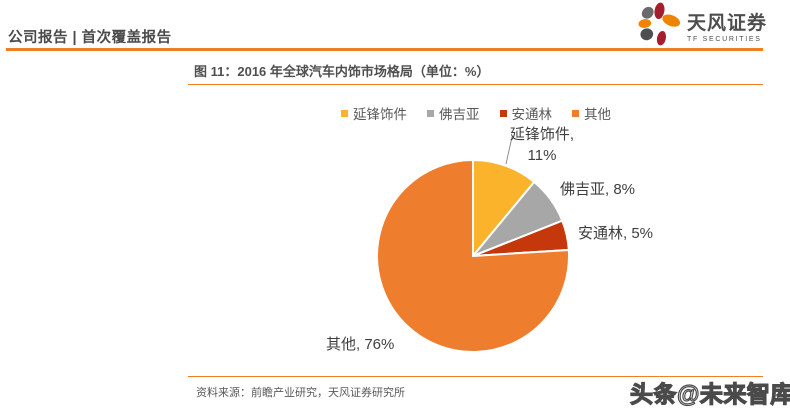 Image resolution: width=790 pixels, height=414 pixels. What do you see at coordinates (509, 150) in the screenshot?
I see `label-leader-line` at bounding box center [509, 150].